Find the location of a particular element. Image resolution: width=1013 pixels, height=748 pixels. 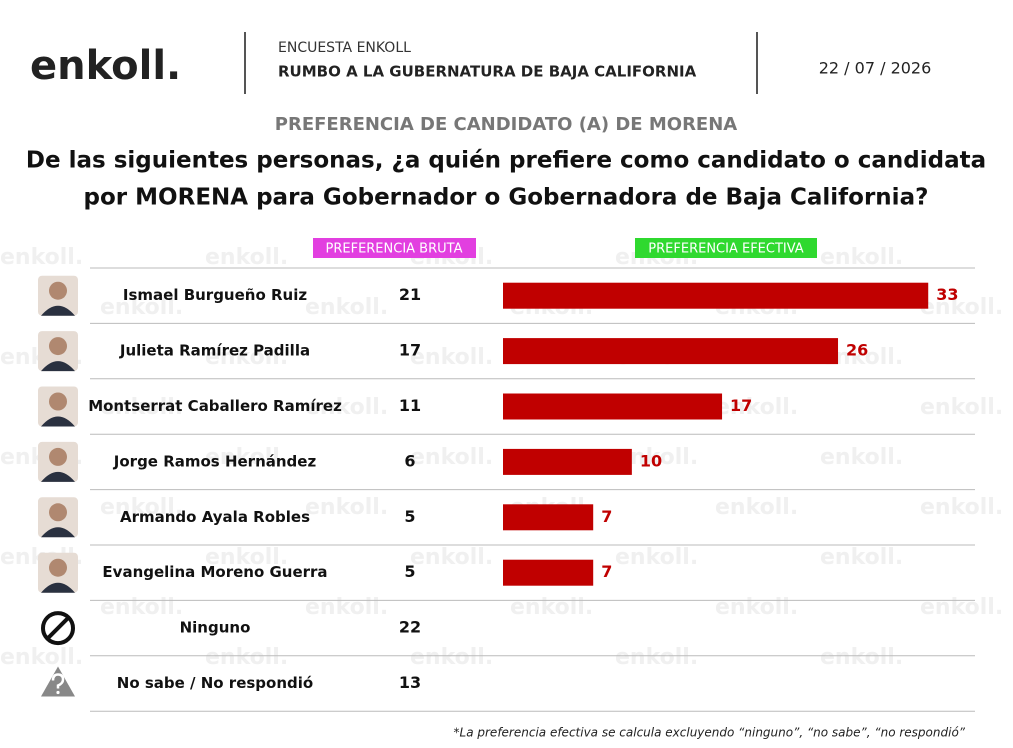

chart-title: PREFERENCIA DE CANDIDATO (A) DE MORENA is located at coordinates (506, 124).